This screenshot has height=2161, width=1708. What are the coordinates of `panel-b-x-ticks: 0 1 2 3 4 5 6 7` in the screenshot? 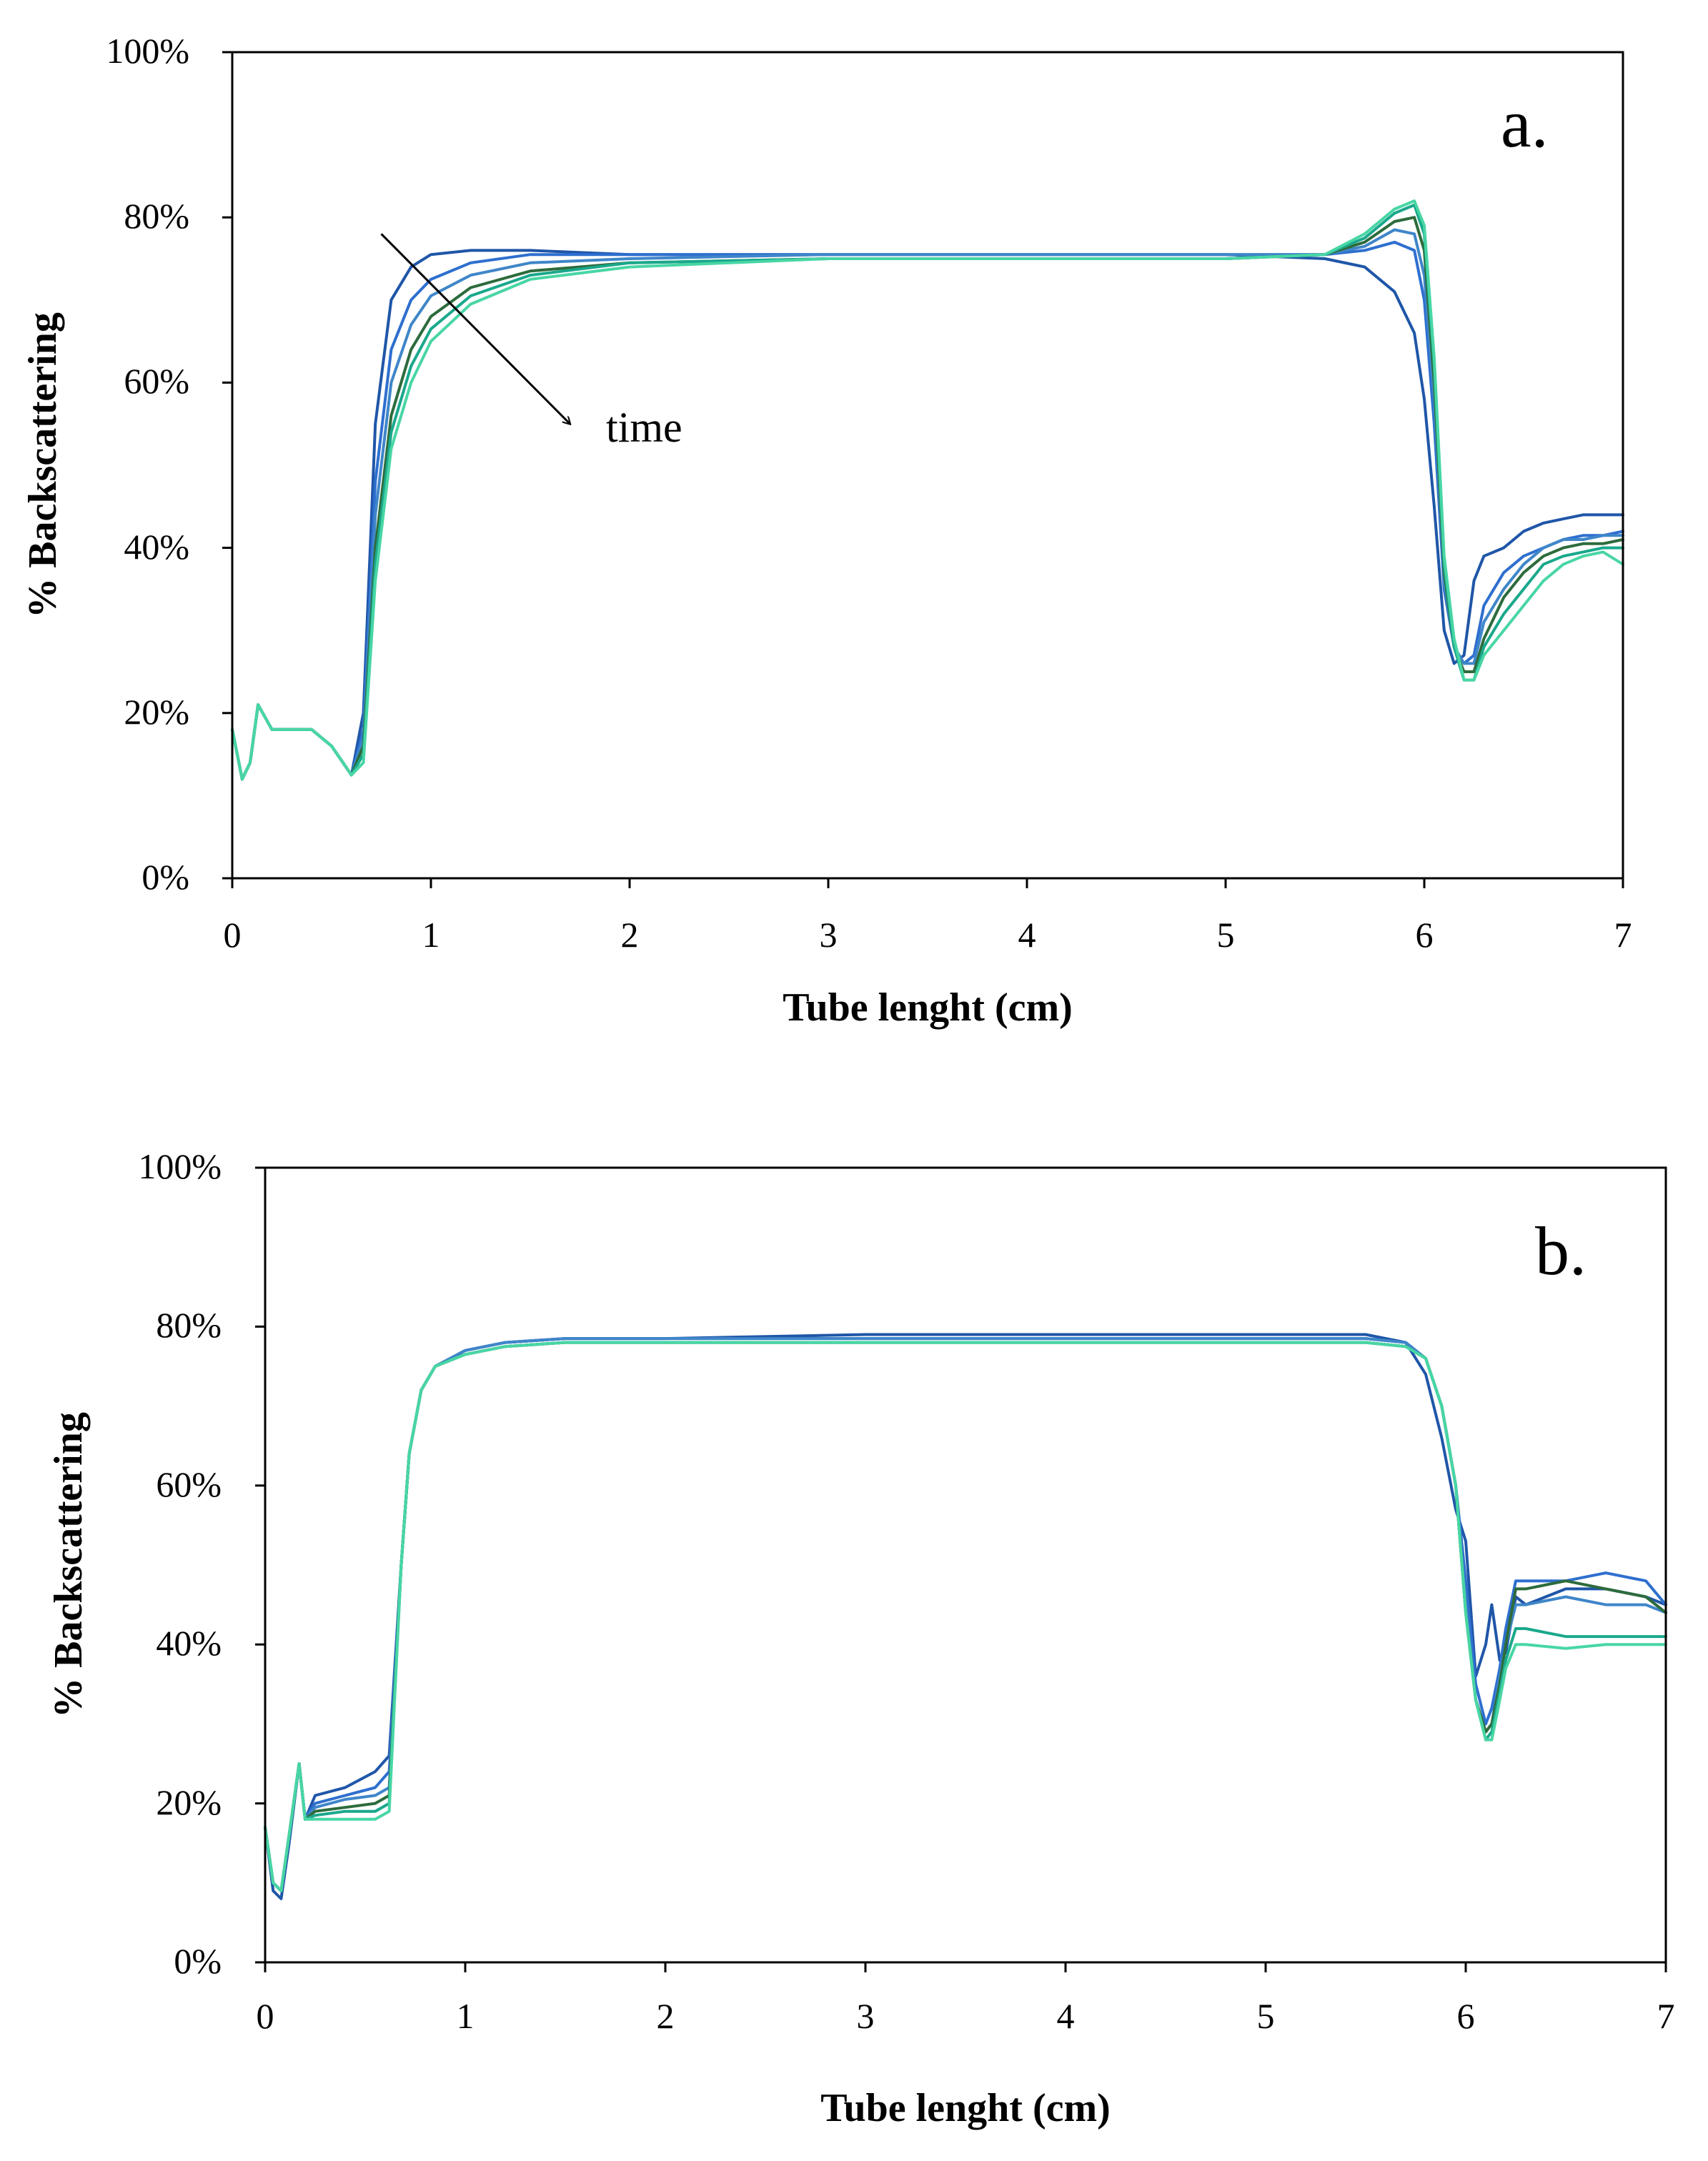 It's located at (966, 2016).